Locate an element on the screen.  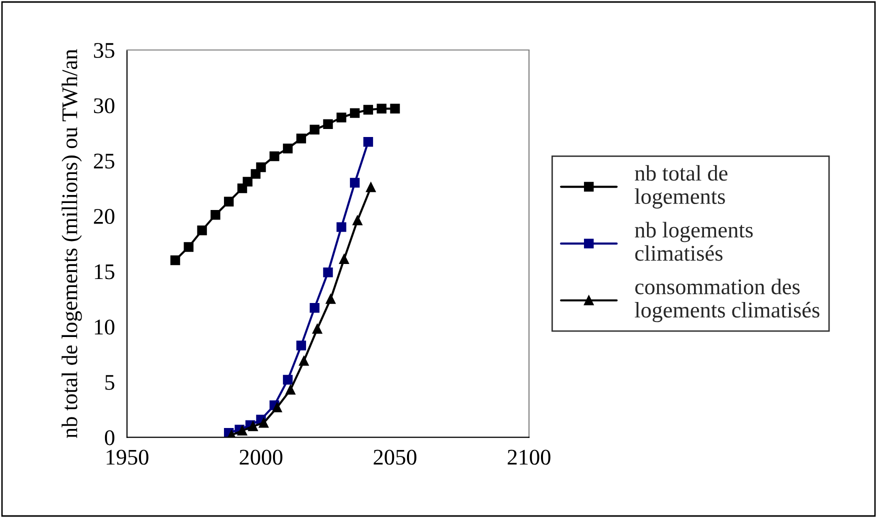
x-tick-label: 2000 is located at coordinates (261, 457).